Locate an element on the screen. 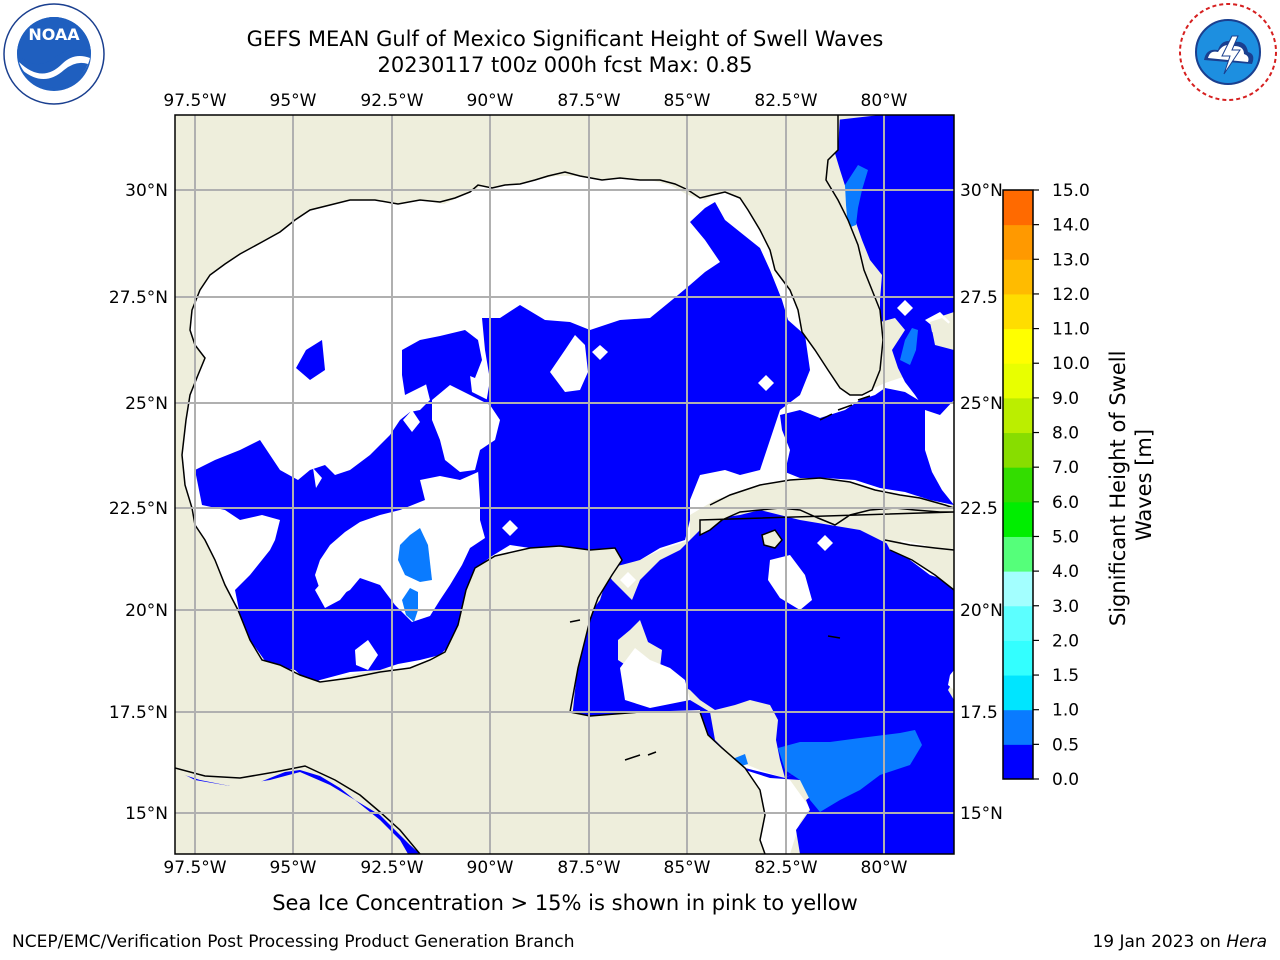 The height and width of the screenshot is (960, 1280). lat-label-left: 22.5°N is located at coordinates (138, 509).